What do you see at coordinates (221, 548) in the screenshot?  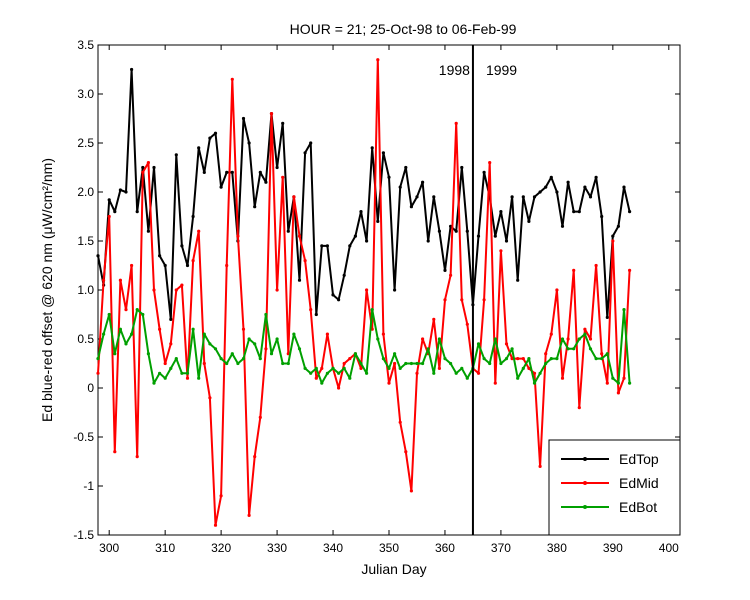 I see `x-tick-label: 320` at bounding box center [221, 548].